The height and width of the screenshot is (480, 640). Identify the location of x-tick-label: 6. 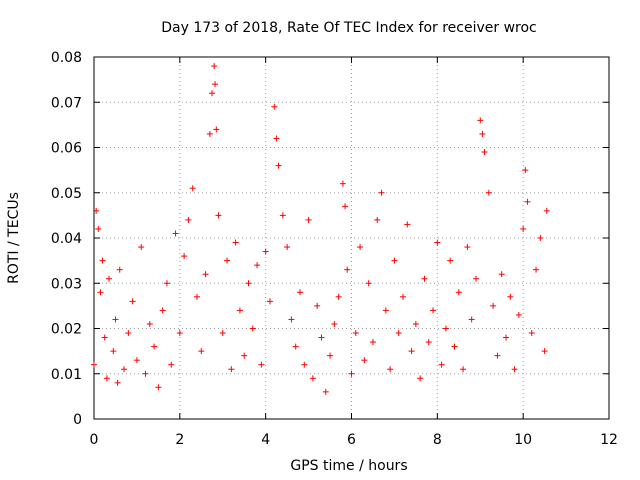
(351, 440).